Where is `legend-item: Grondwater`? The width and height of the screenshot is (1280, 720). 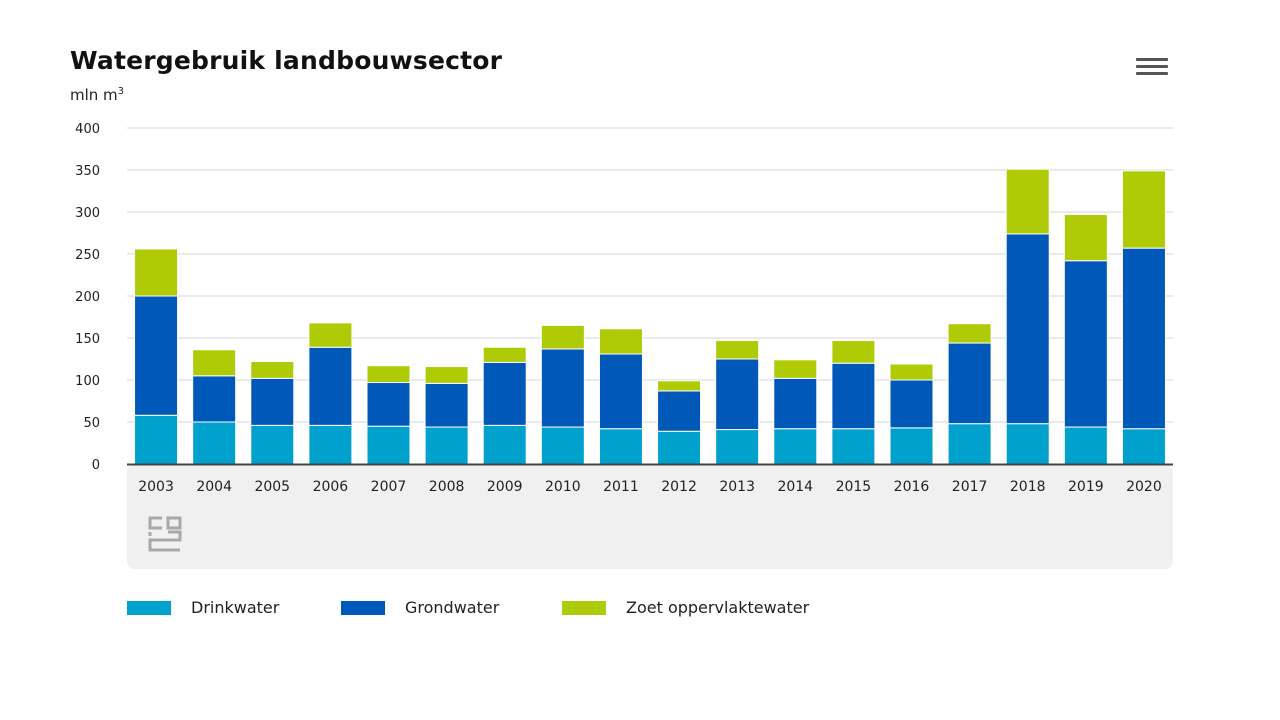
legend-item: Grondwater is located at coordinates (420, 607).